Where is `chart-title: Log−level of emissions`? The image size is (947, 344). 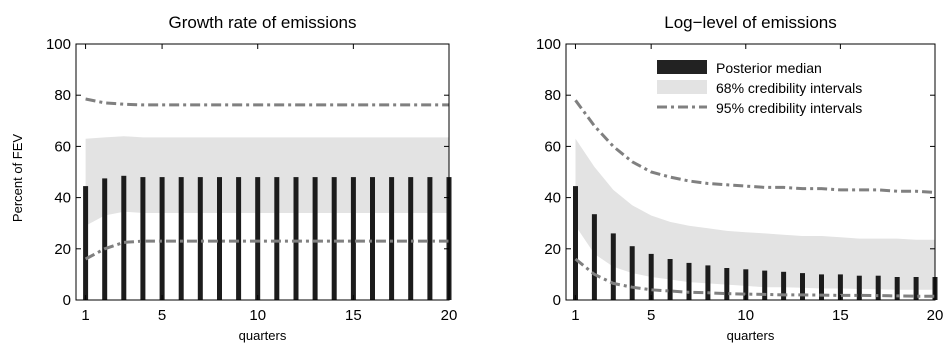 chart-title: Log−level of emissions is located at coordinates (750, 22).